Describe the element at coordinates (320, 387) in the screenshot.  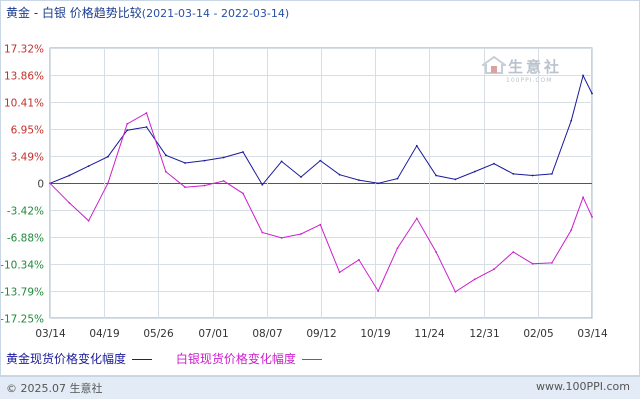
I see `footer-bar: © 2025.07 生意社 www.100PPI.com` at that location.